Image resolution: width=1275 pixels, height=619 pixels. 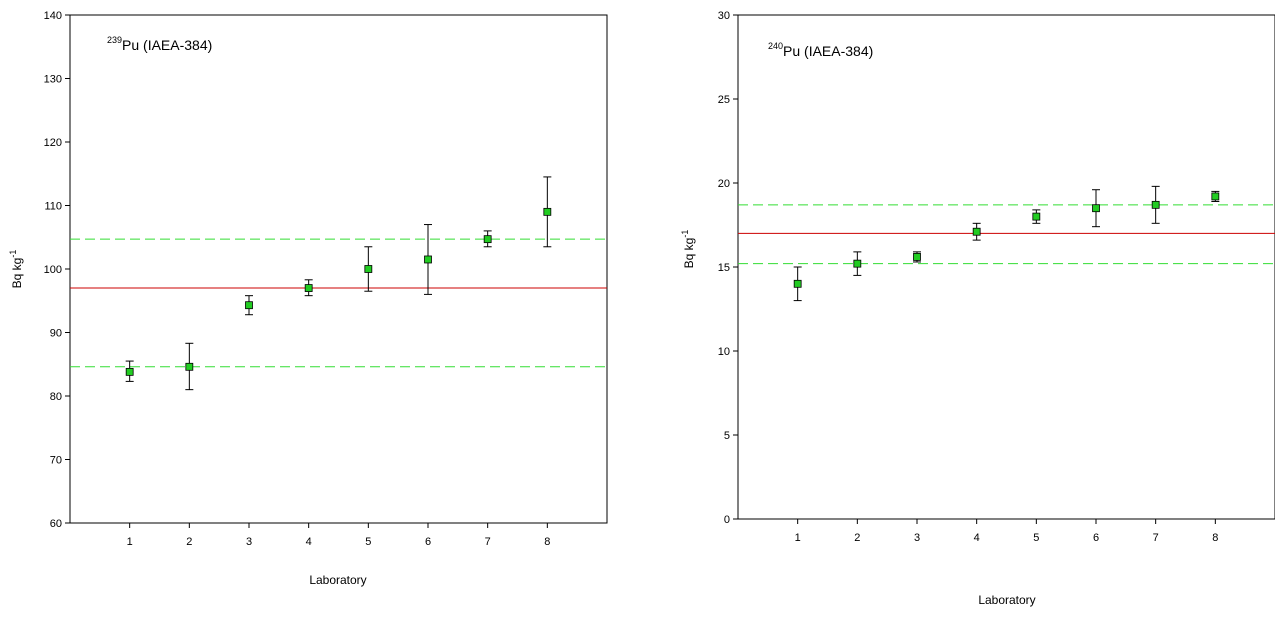 I want to click on annotation-superscript: 239, so click(x=114, y=40).